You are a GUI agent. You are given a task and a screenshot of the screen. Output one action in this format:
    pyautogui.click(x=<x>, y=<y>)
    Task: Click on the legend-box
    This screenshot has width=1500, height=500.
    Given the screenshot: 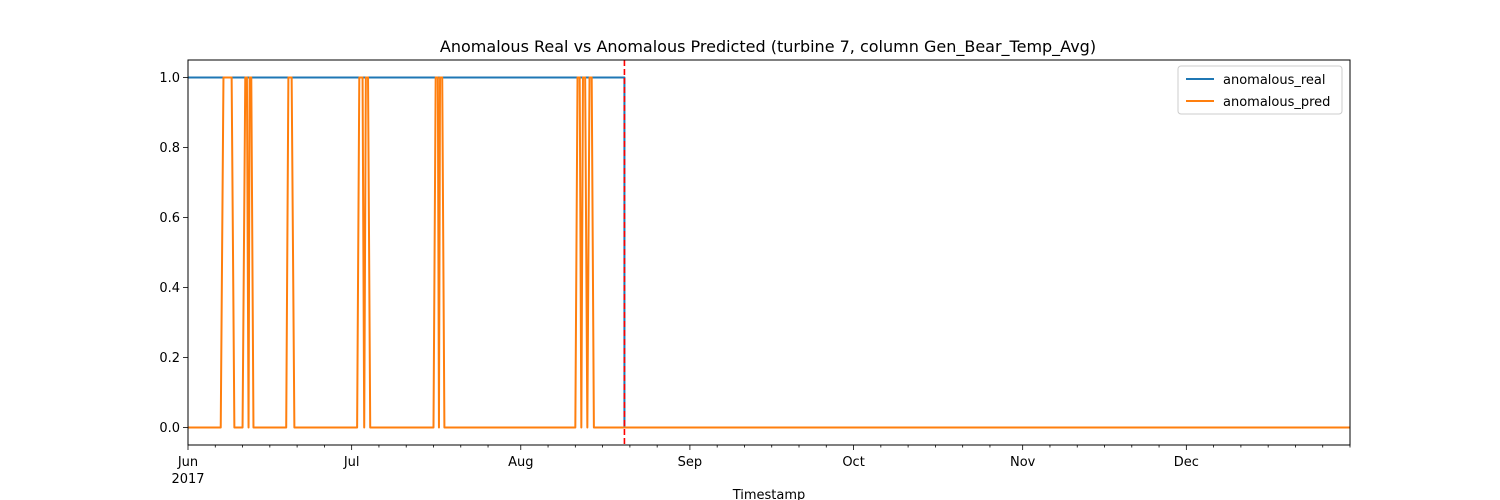 What is the action you would take?
    pyautogui.click(x=1260, y=90)
    